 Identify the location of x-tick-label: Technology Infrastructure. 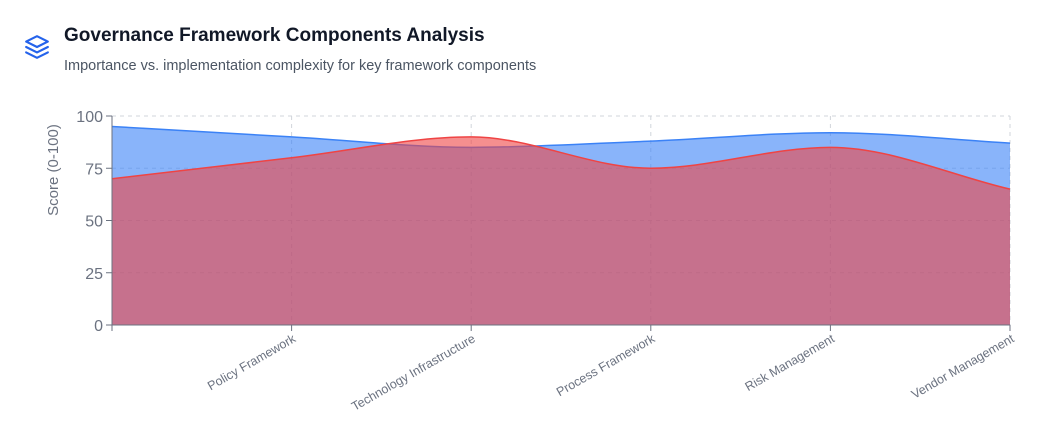
(413, 372).